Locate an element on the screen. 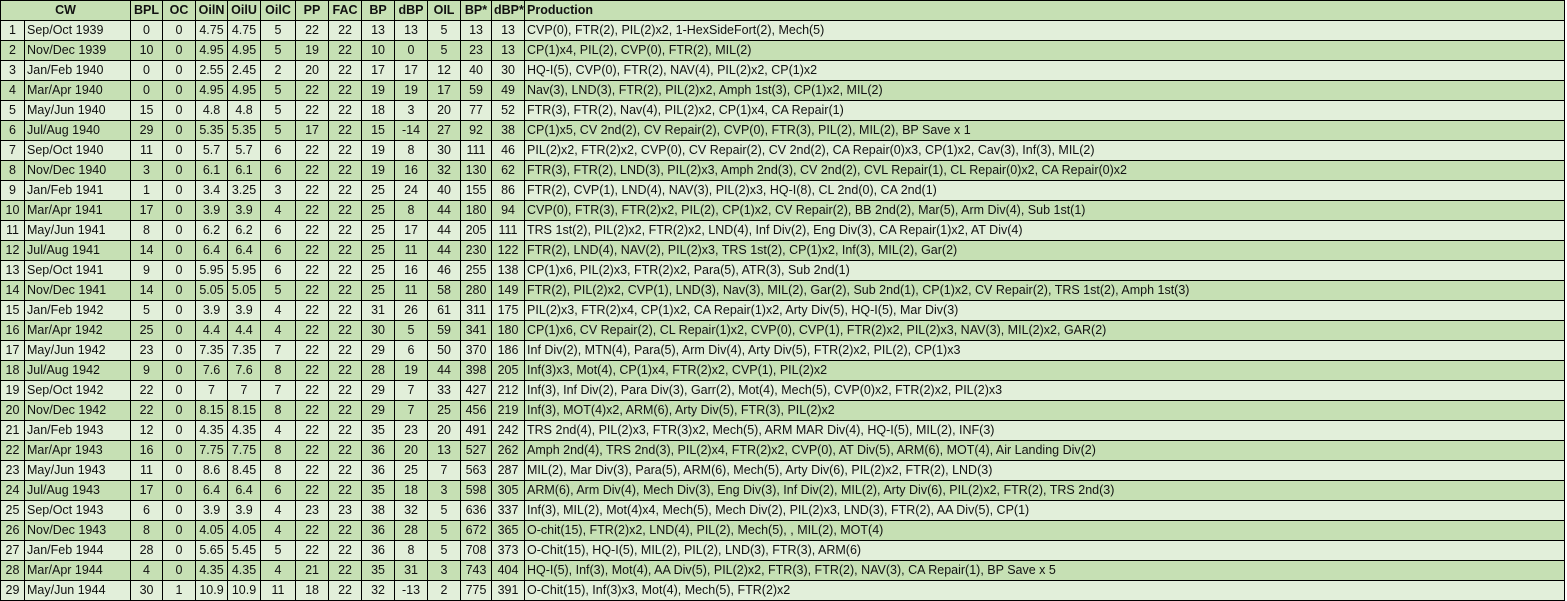  cell-cw: Jul/Aug 1943 is located at coordinates (77, 490).